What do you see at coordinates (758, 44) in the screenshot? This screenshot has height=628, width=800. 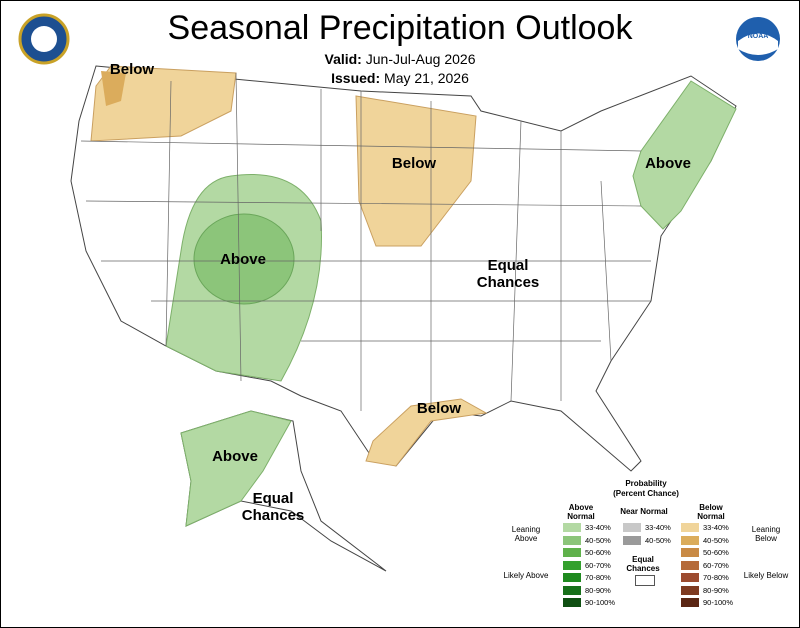 I see `noaa-bird` at bounding box center [758, 44].